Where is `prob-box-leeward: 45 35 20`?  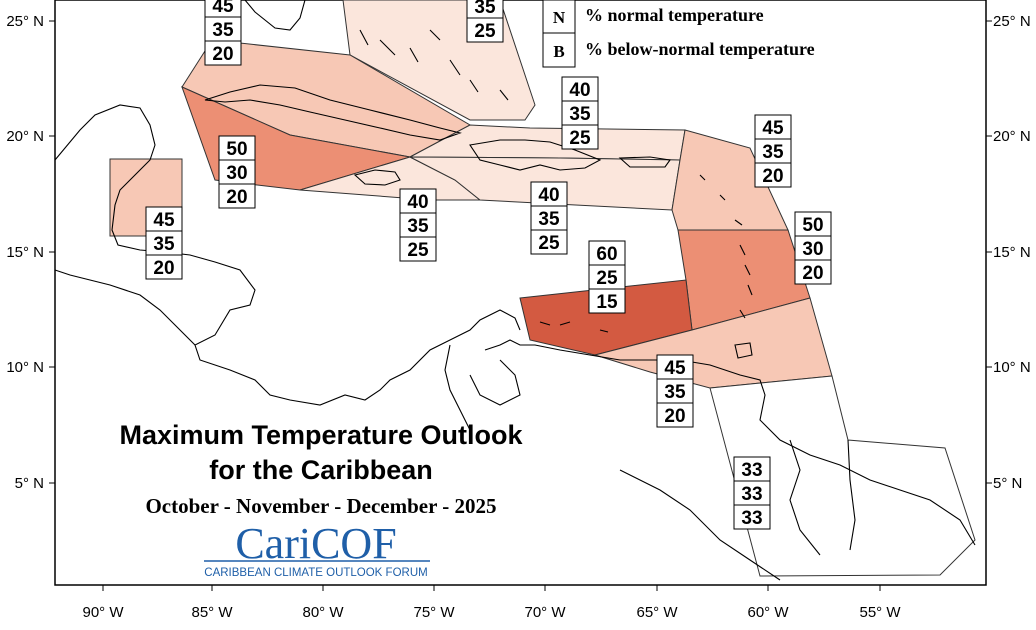 prob-box-leeward: 45 35 20 is located at coordinates (773, 151).